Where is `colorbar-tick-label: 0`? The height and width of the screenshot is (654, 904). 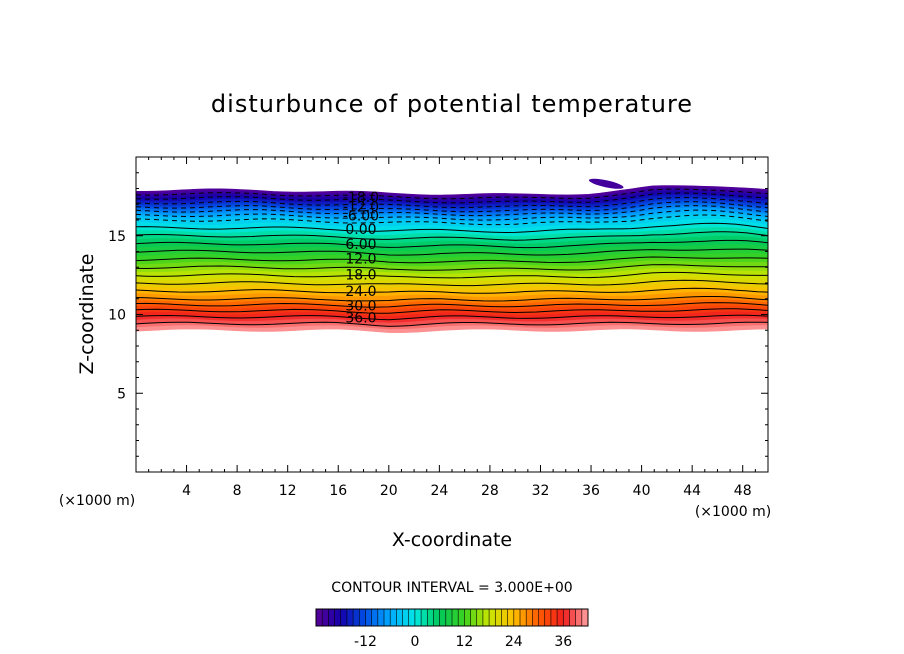 colorbar-tick-label: 0 is located at coordinates (414, 642).